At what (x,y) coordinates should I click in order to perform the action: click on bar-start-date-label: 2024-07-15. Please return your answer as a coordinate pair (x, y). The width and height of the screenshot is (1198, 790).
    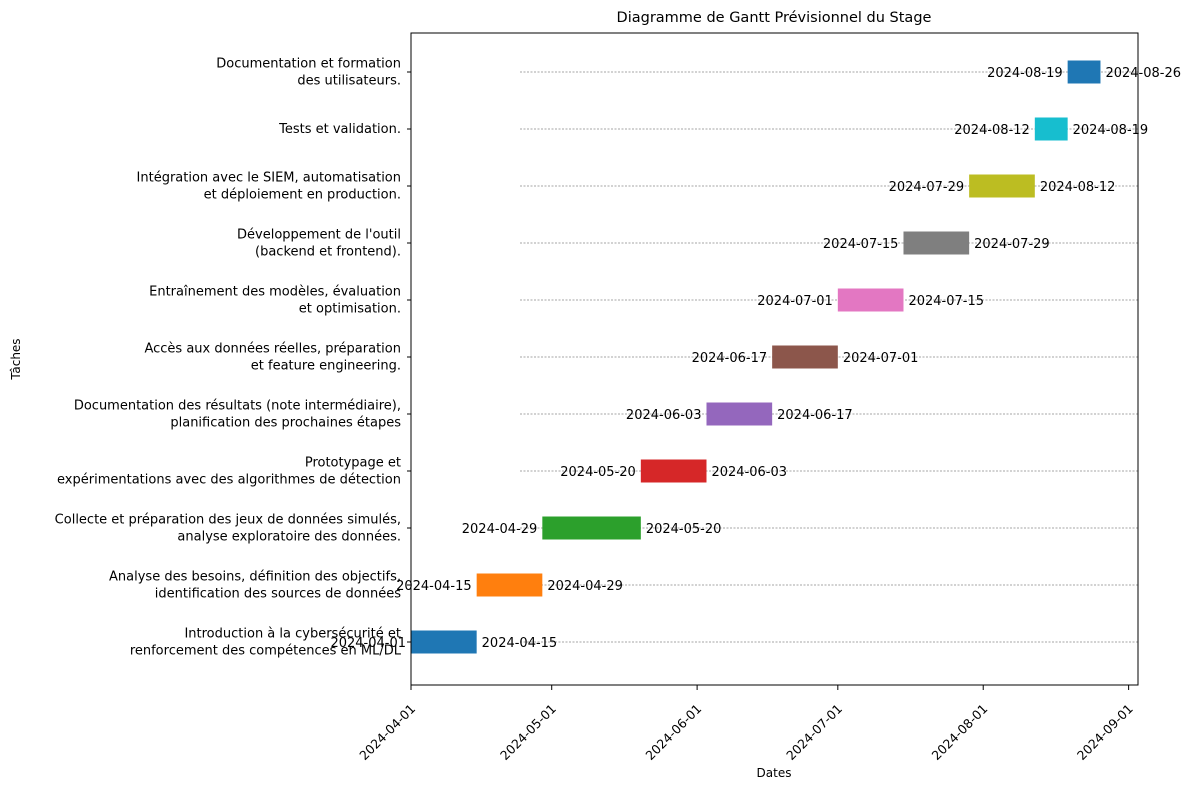
    Looking at the image, I should click on (861, 244).